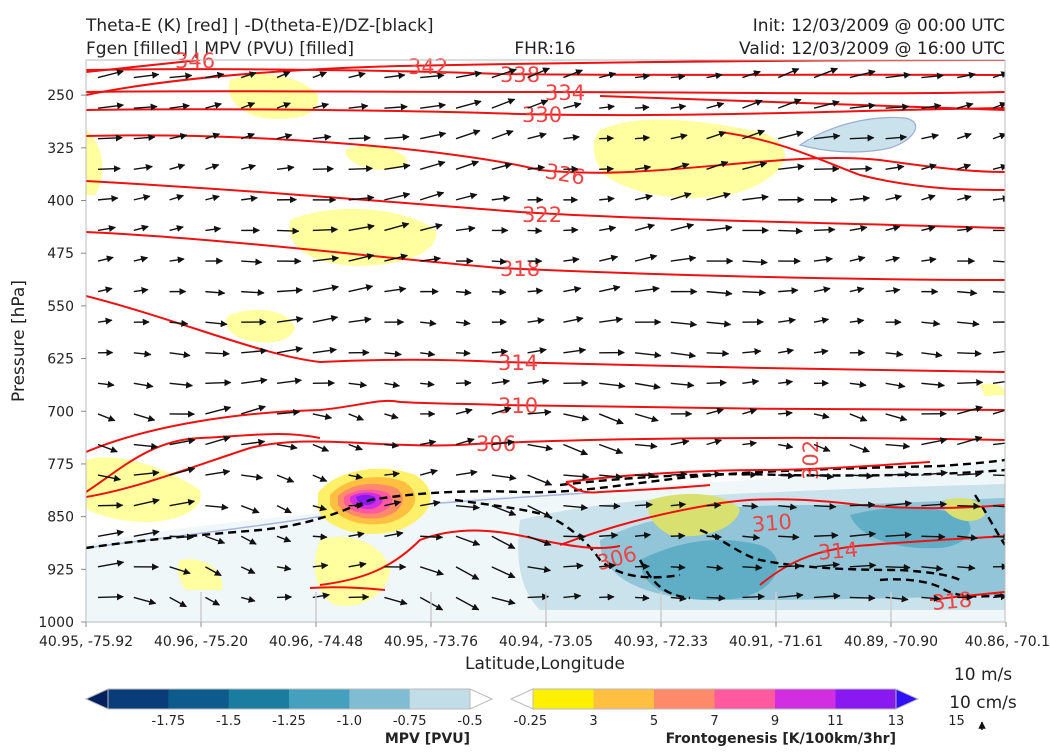 The width and height of the screenshot is (1050, 754). What do you see at coordinates (879, 26) in the screenshot?
I see `title-right-1: Init: 12/03/2009 @ 00:00 UTC` at bounding box center [879, 26].